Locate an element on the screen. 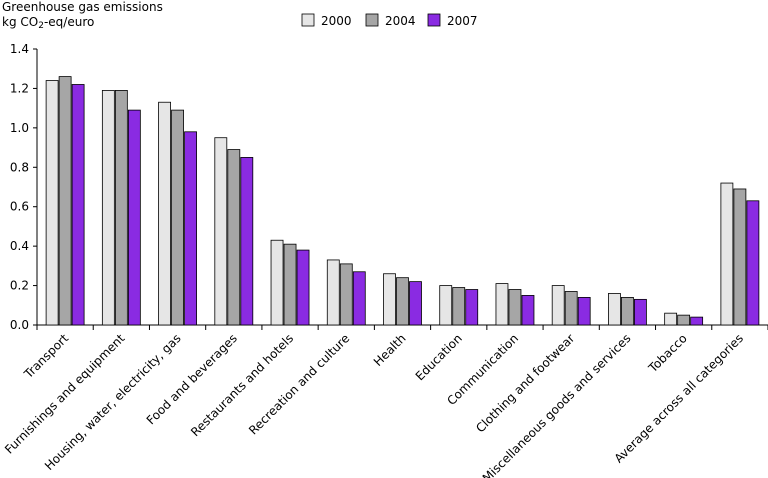  x-tick-label: Restaurants and hotels is located at coordinates (242, 385).